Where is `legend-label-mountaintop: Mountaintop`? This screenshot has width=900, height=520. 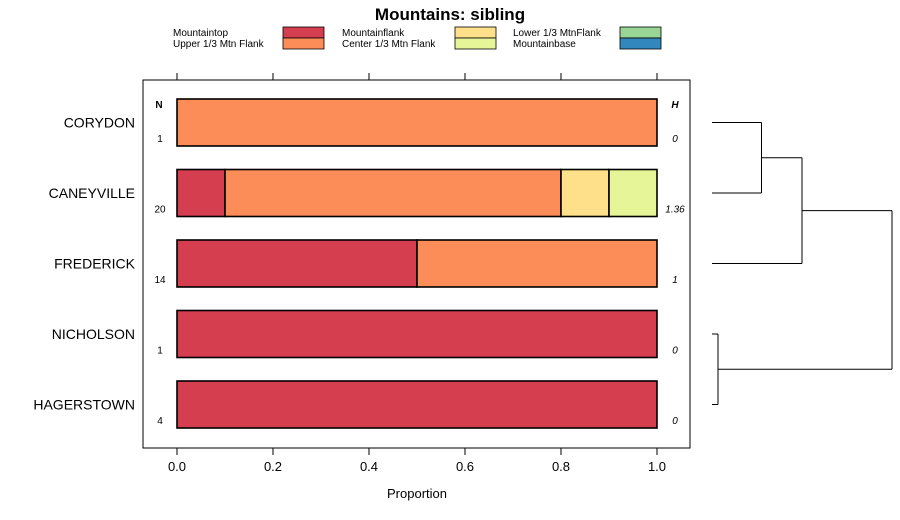
legend-label-mountaintop: Mountaintop is located at coordinates (200, 33).